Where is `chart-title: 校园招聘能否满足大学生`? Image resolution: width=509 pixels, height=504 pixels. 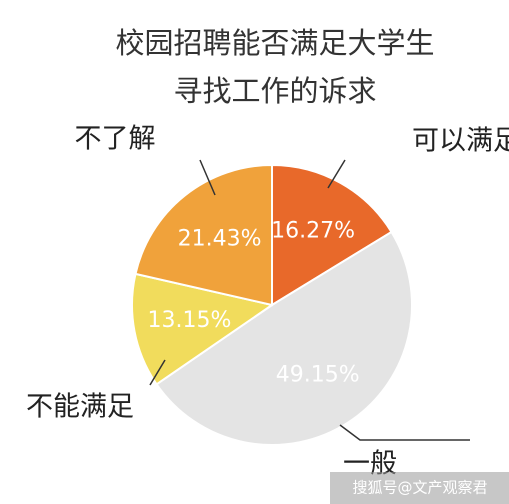
chart-title: 校园招聘能否满足大学生 is located at coordinates (274, 43).